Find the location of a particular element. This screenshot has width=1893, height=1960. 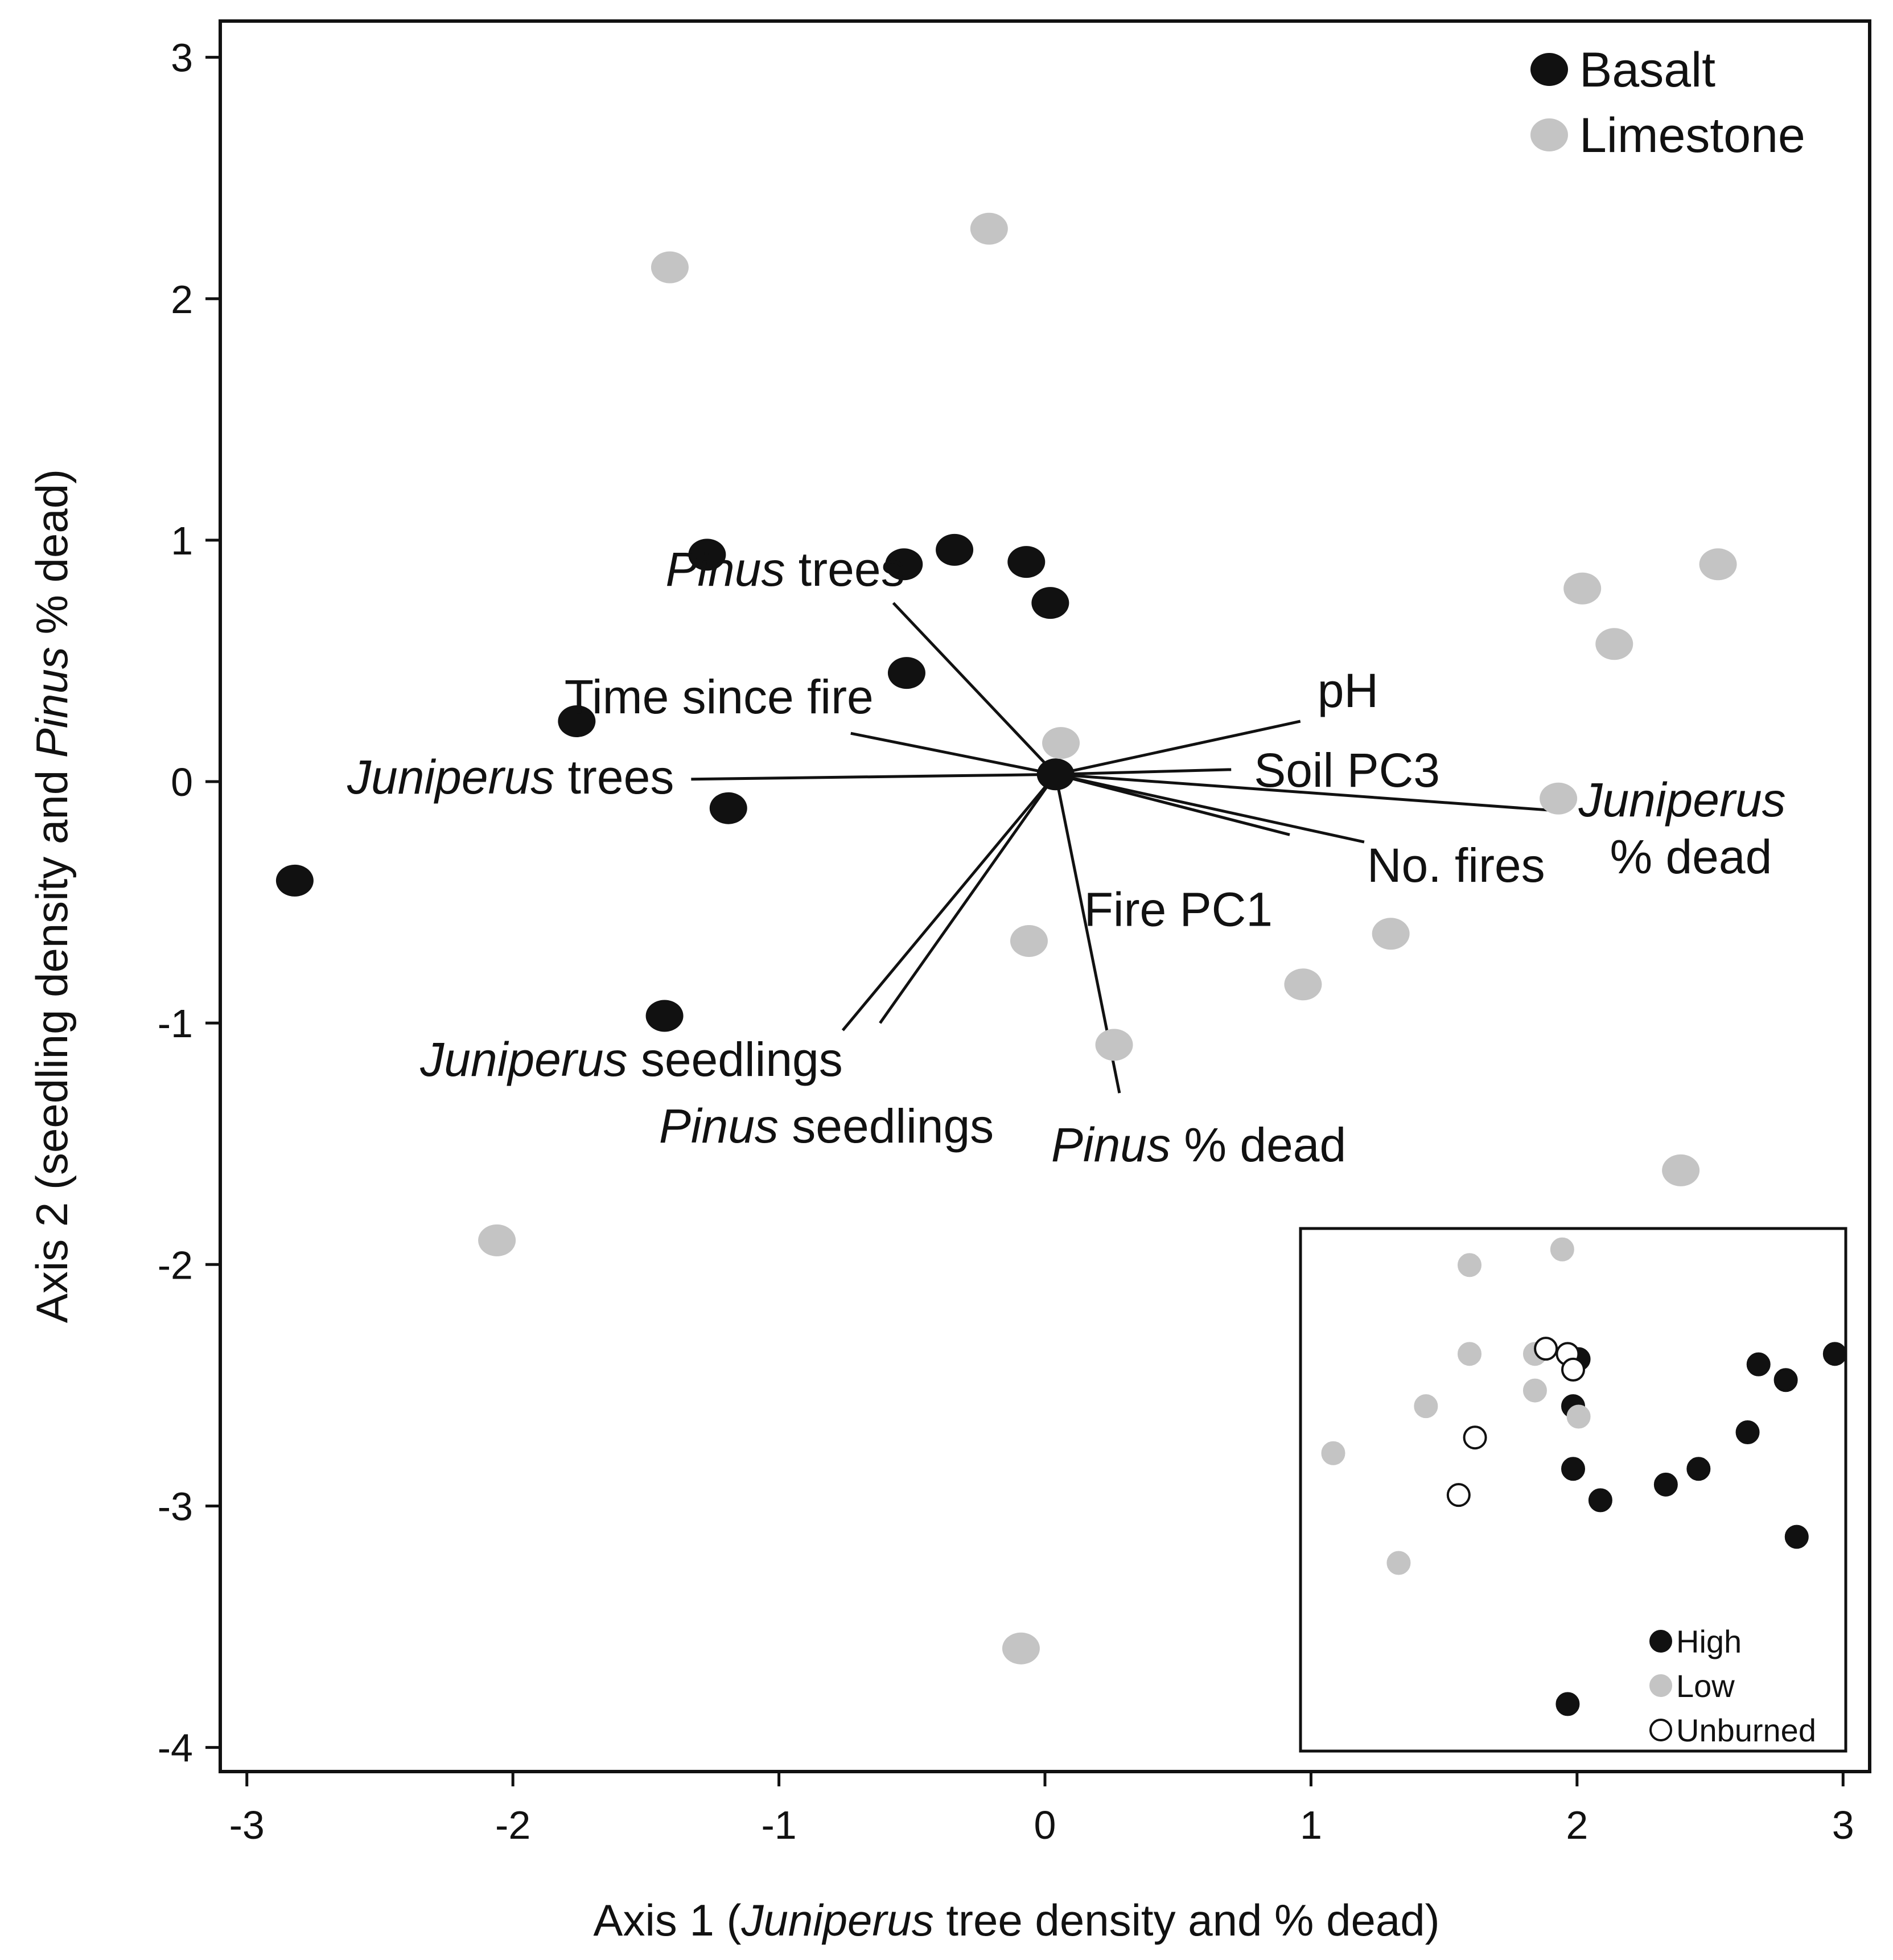

vector-label-no-fires: No. fires is located at coordinates (1456, 865).